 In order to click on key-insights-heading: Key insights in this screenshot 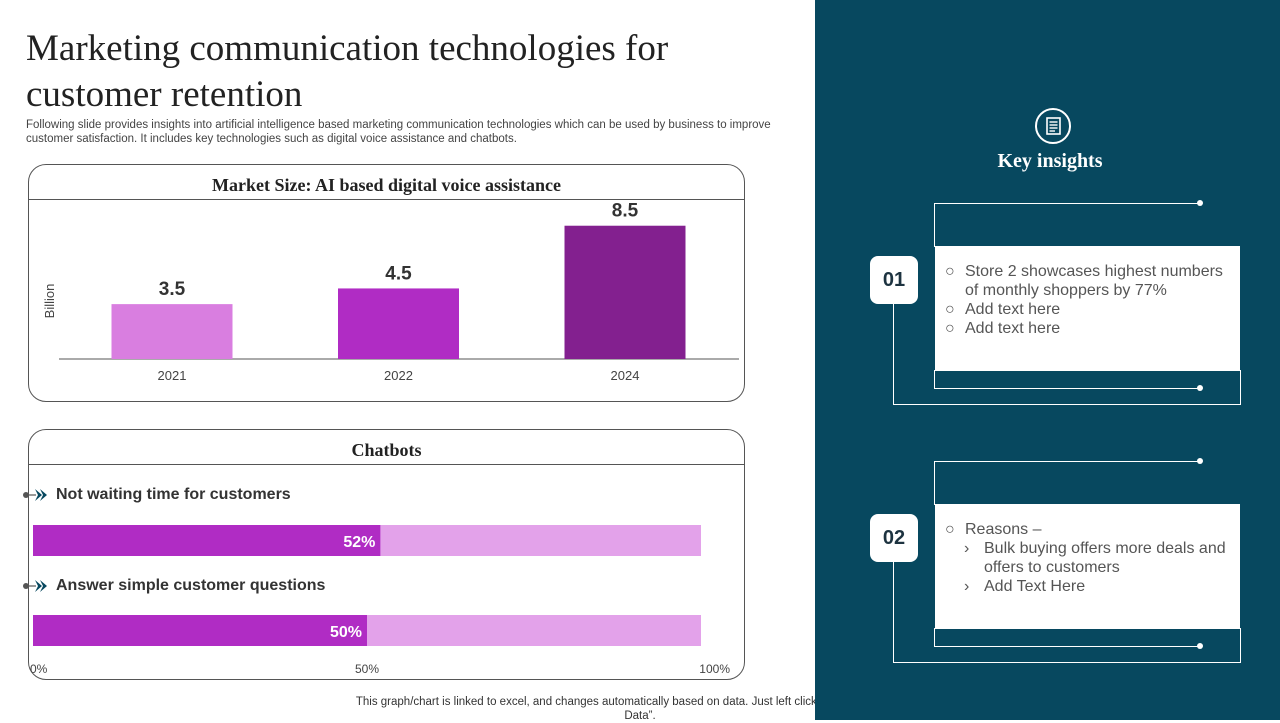, I will do `click(1050, 161)`.